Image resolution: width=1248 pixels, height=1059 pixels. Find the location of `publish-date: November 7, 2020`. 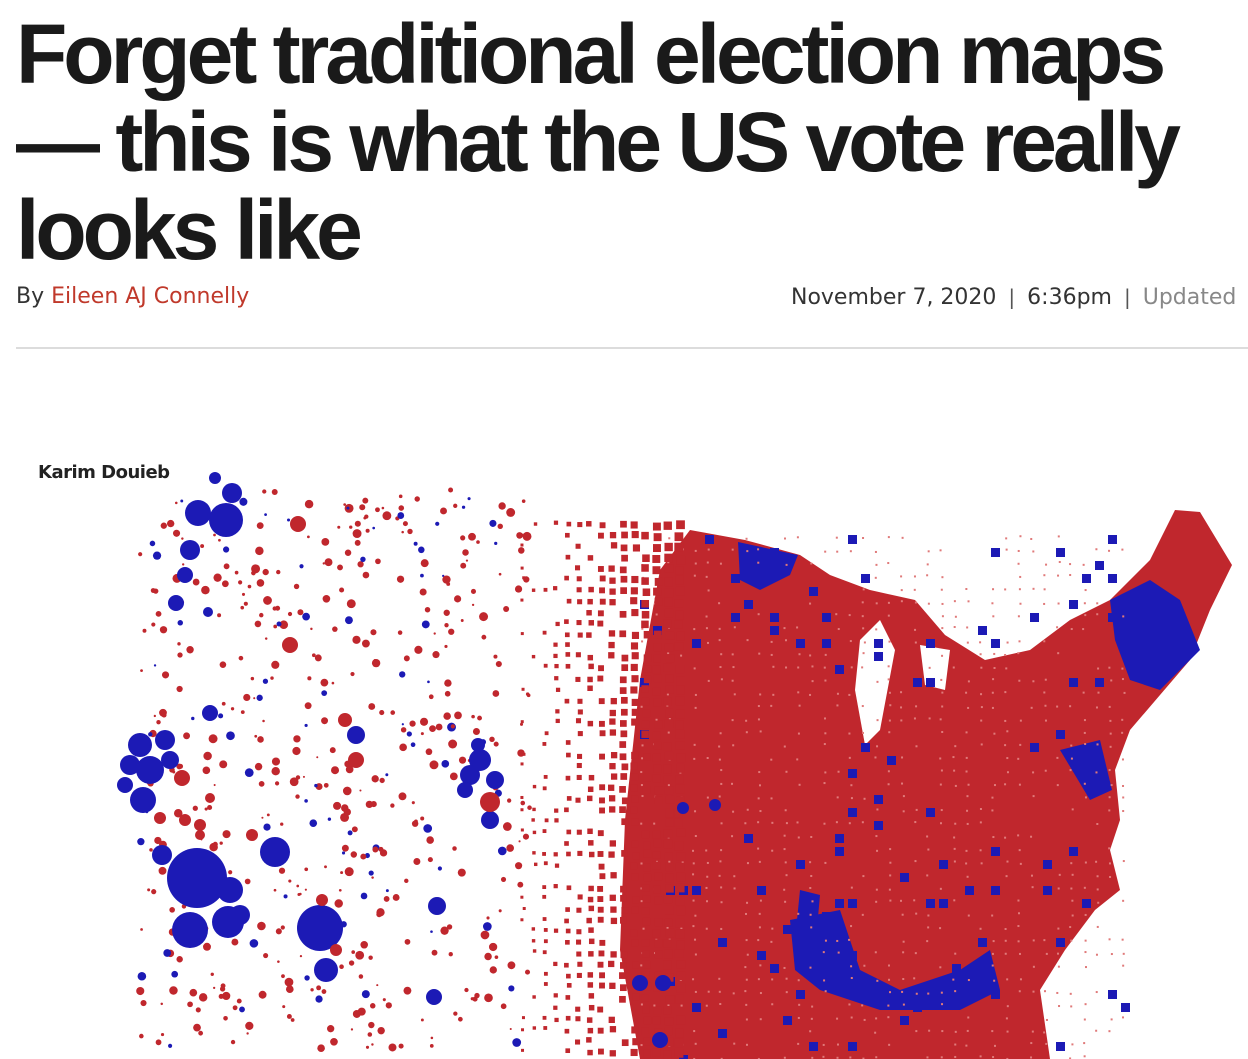

publish-date: November 7, 2020 is located at coordinates (894, 297).